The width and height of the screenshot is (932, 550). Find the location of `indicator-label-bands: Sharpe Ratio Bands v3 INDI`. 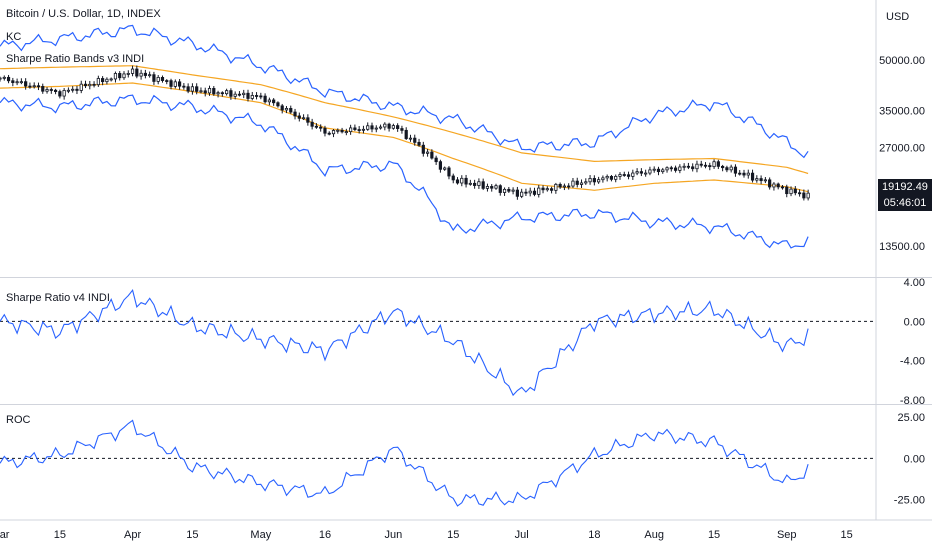

indicator-label-bands: Sharpe Ratio Bands v3 INDI is located at coordinates (75, 59).